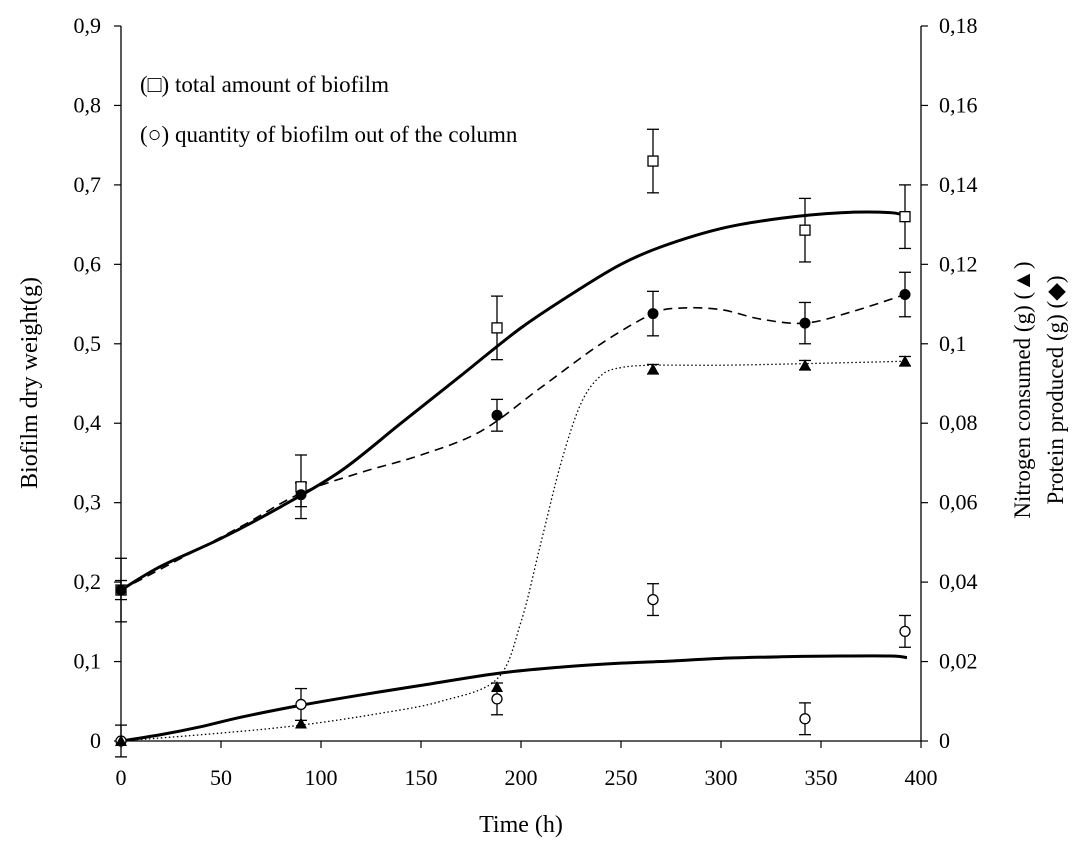  I want to click on x-tick-label: 50, so click(221, 777).